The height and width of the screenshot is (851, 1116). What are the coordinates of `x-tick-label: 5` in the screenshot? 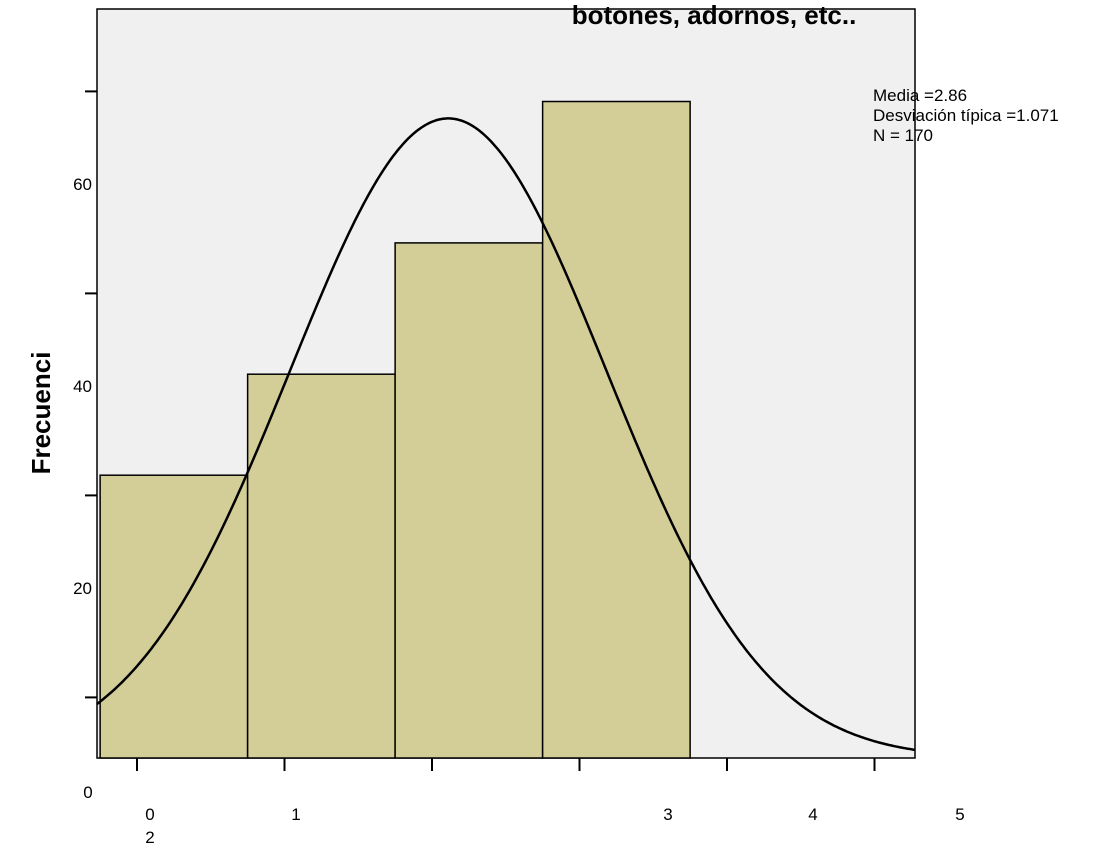 It's located at (959, 814).